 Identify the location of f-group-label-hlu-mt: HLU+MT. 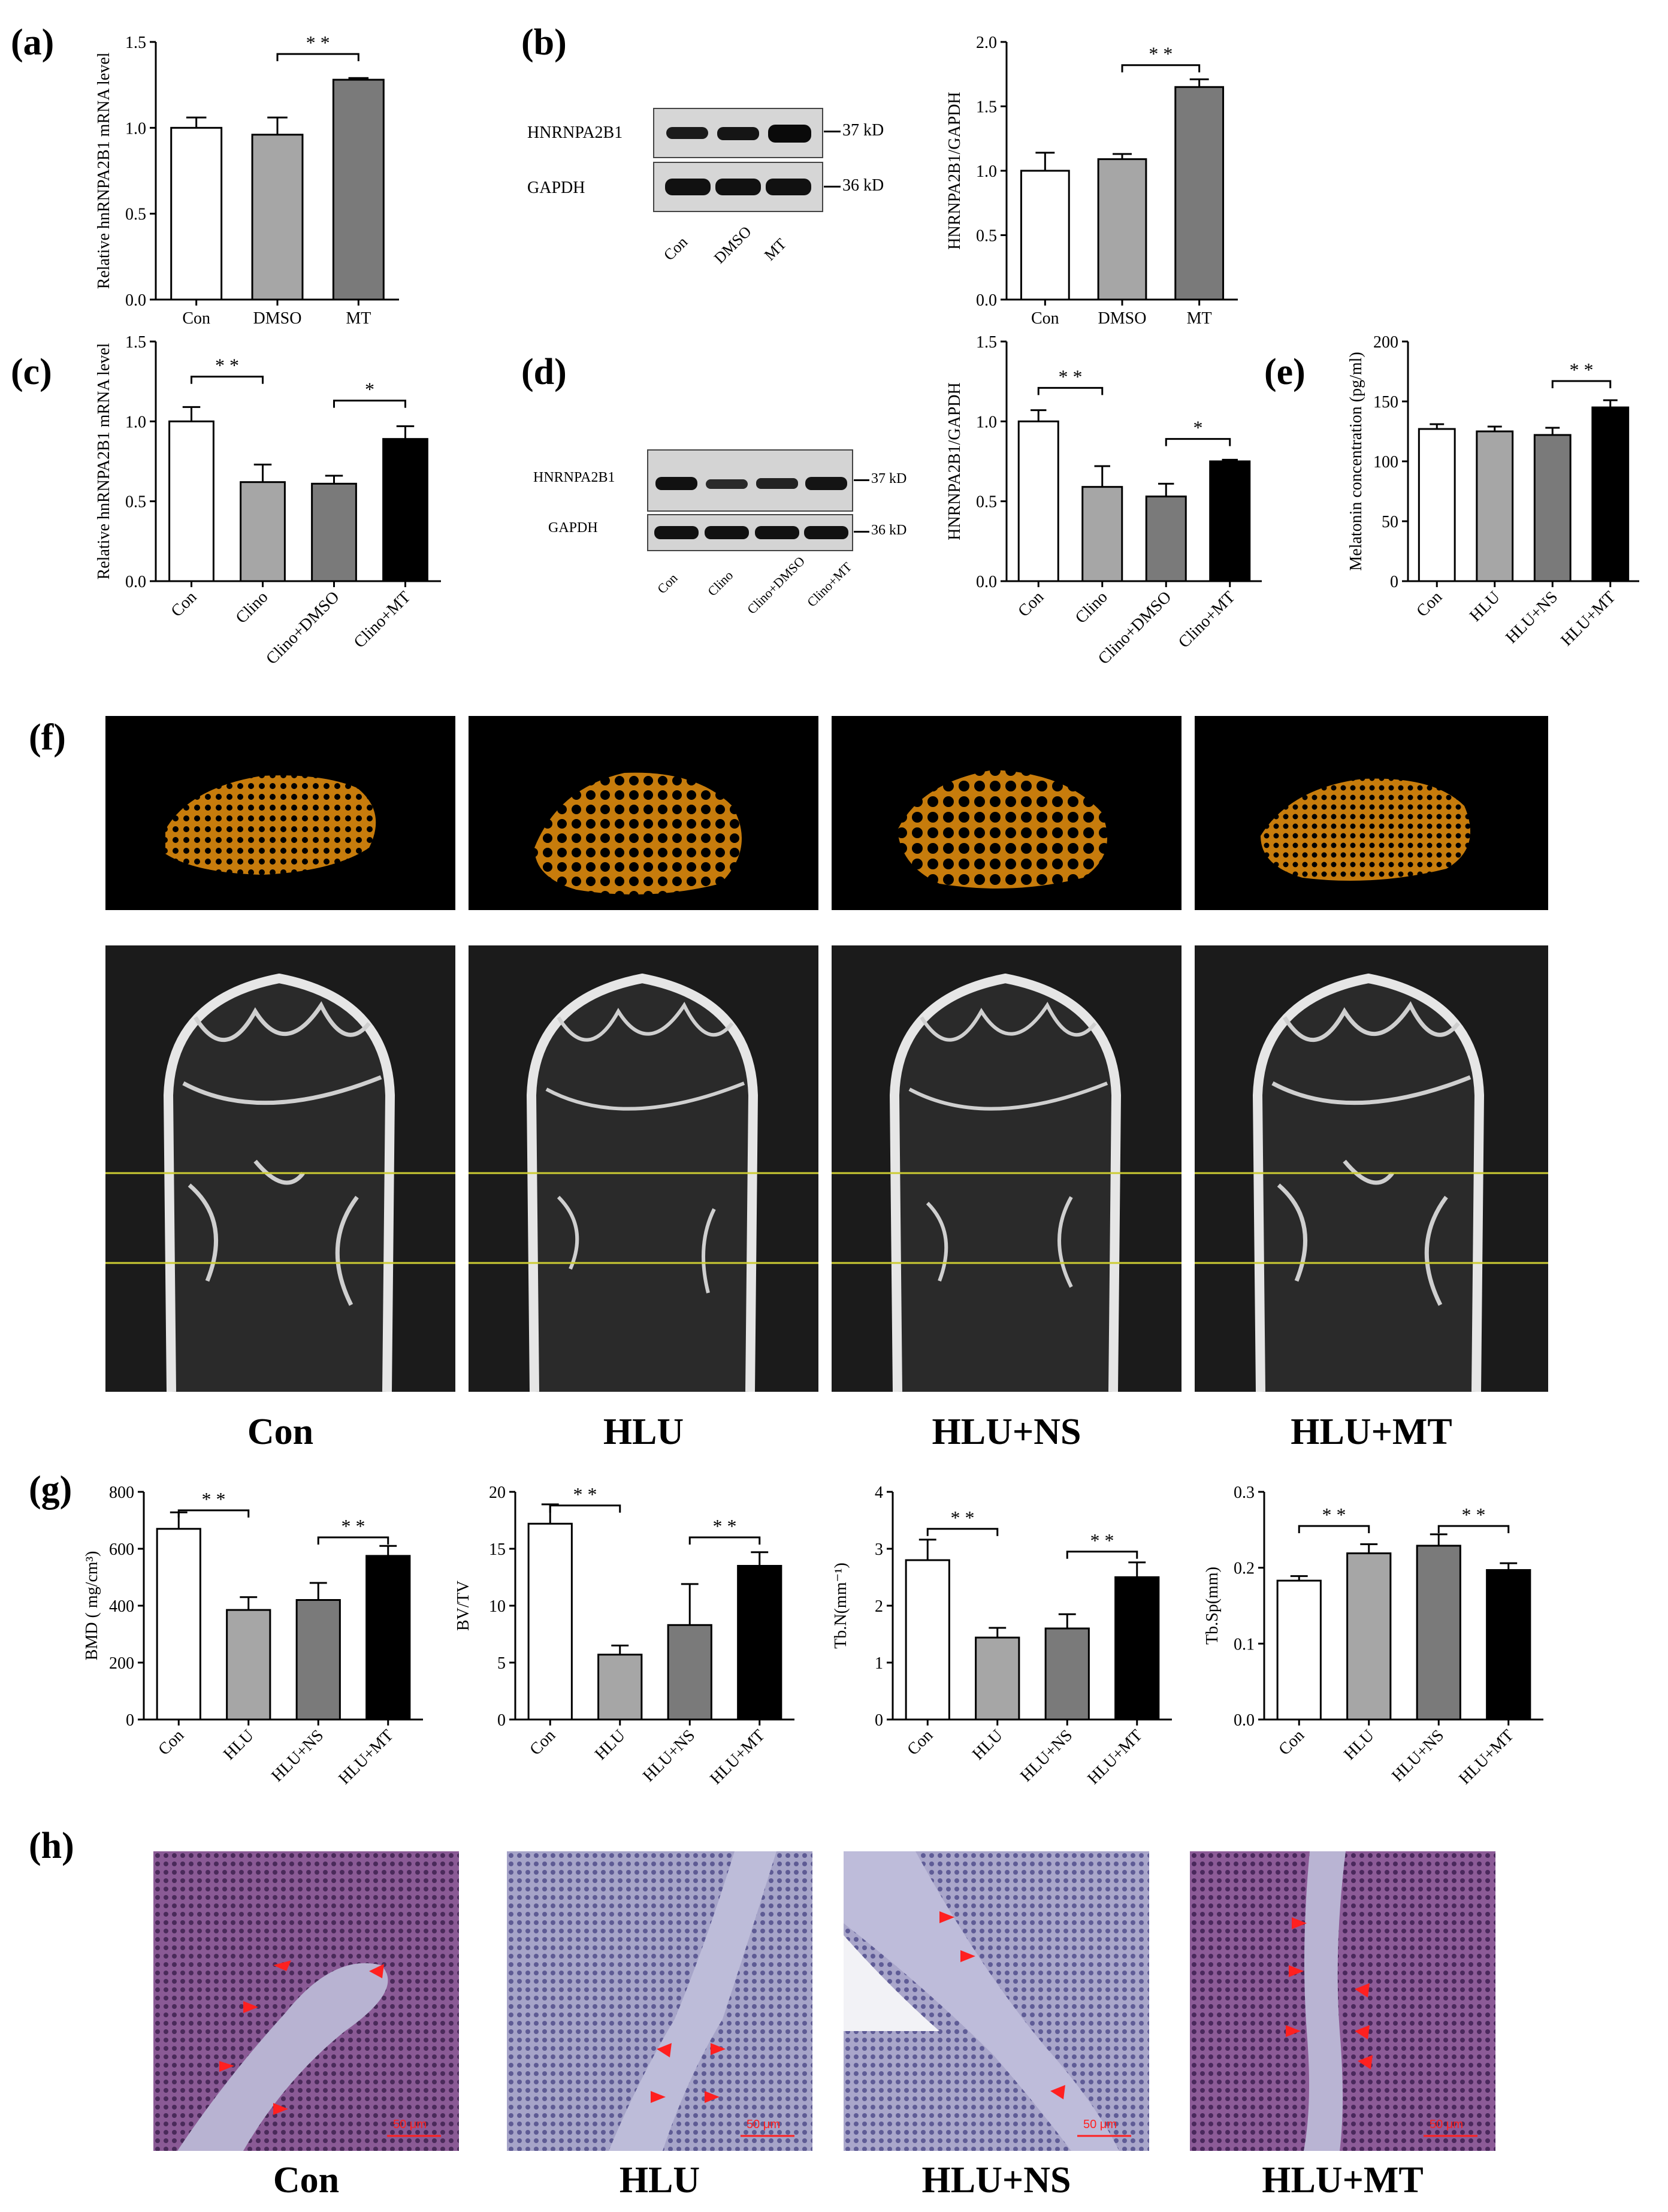
(1372, 1432).